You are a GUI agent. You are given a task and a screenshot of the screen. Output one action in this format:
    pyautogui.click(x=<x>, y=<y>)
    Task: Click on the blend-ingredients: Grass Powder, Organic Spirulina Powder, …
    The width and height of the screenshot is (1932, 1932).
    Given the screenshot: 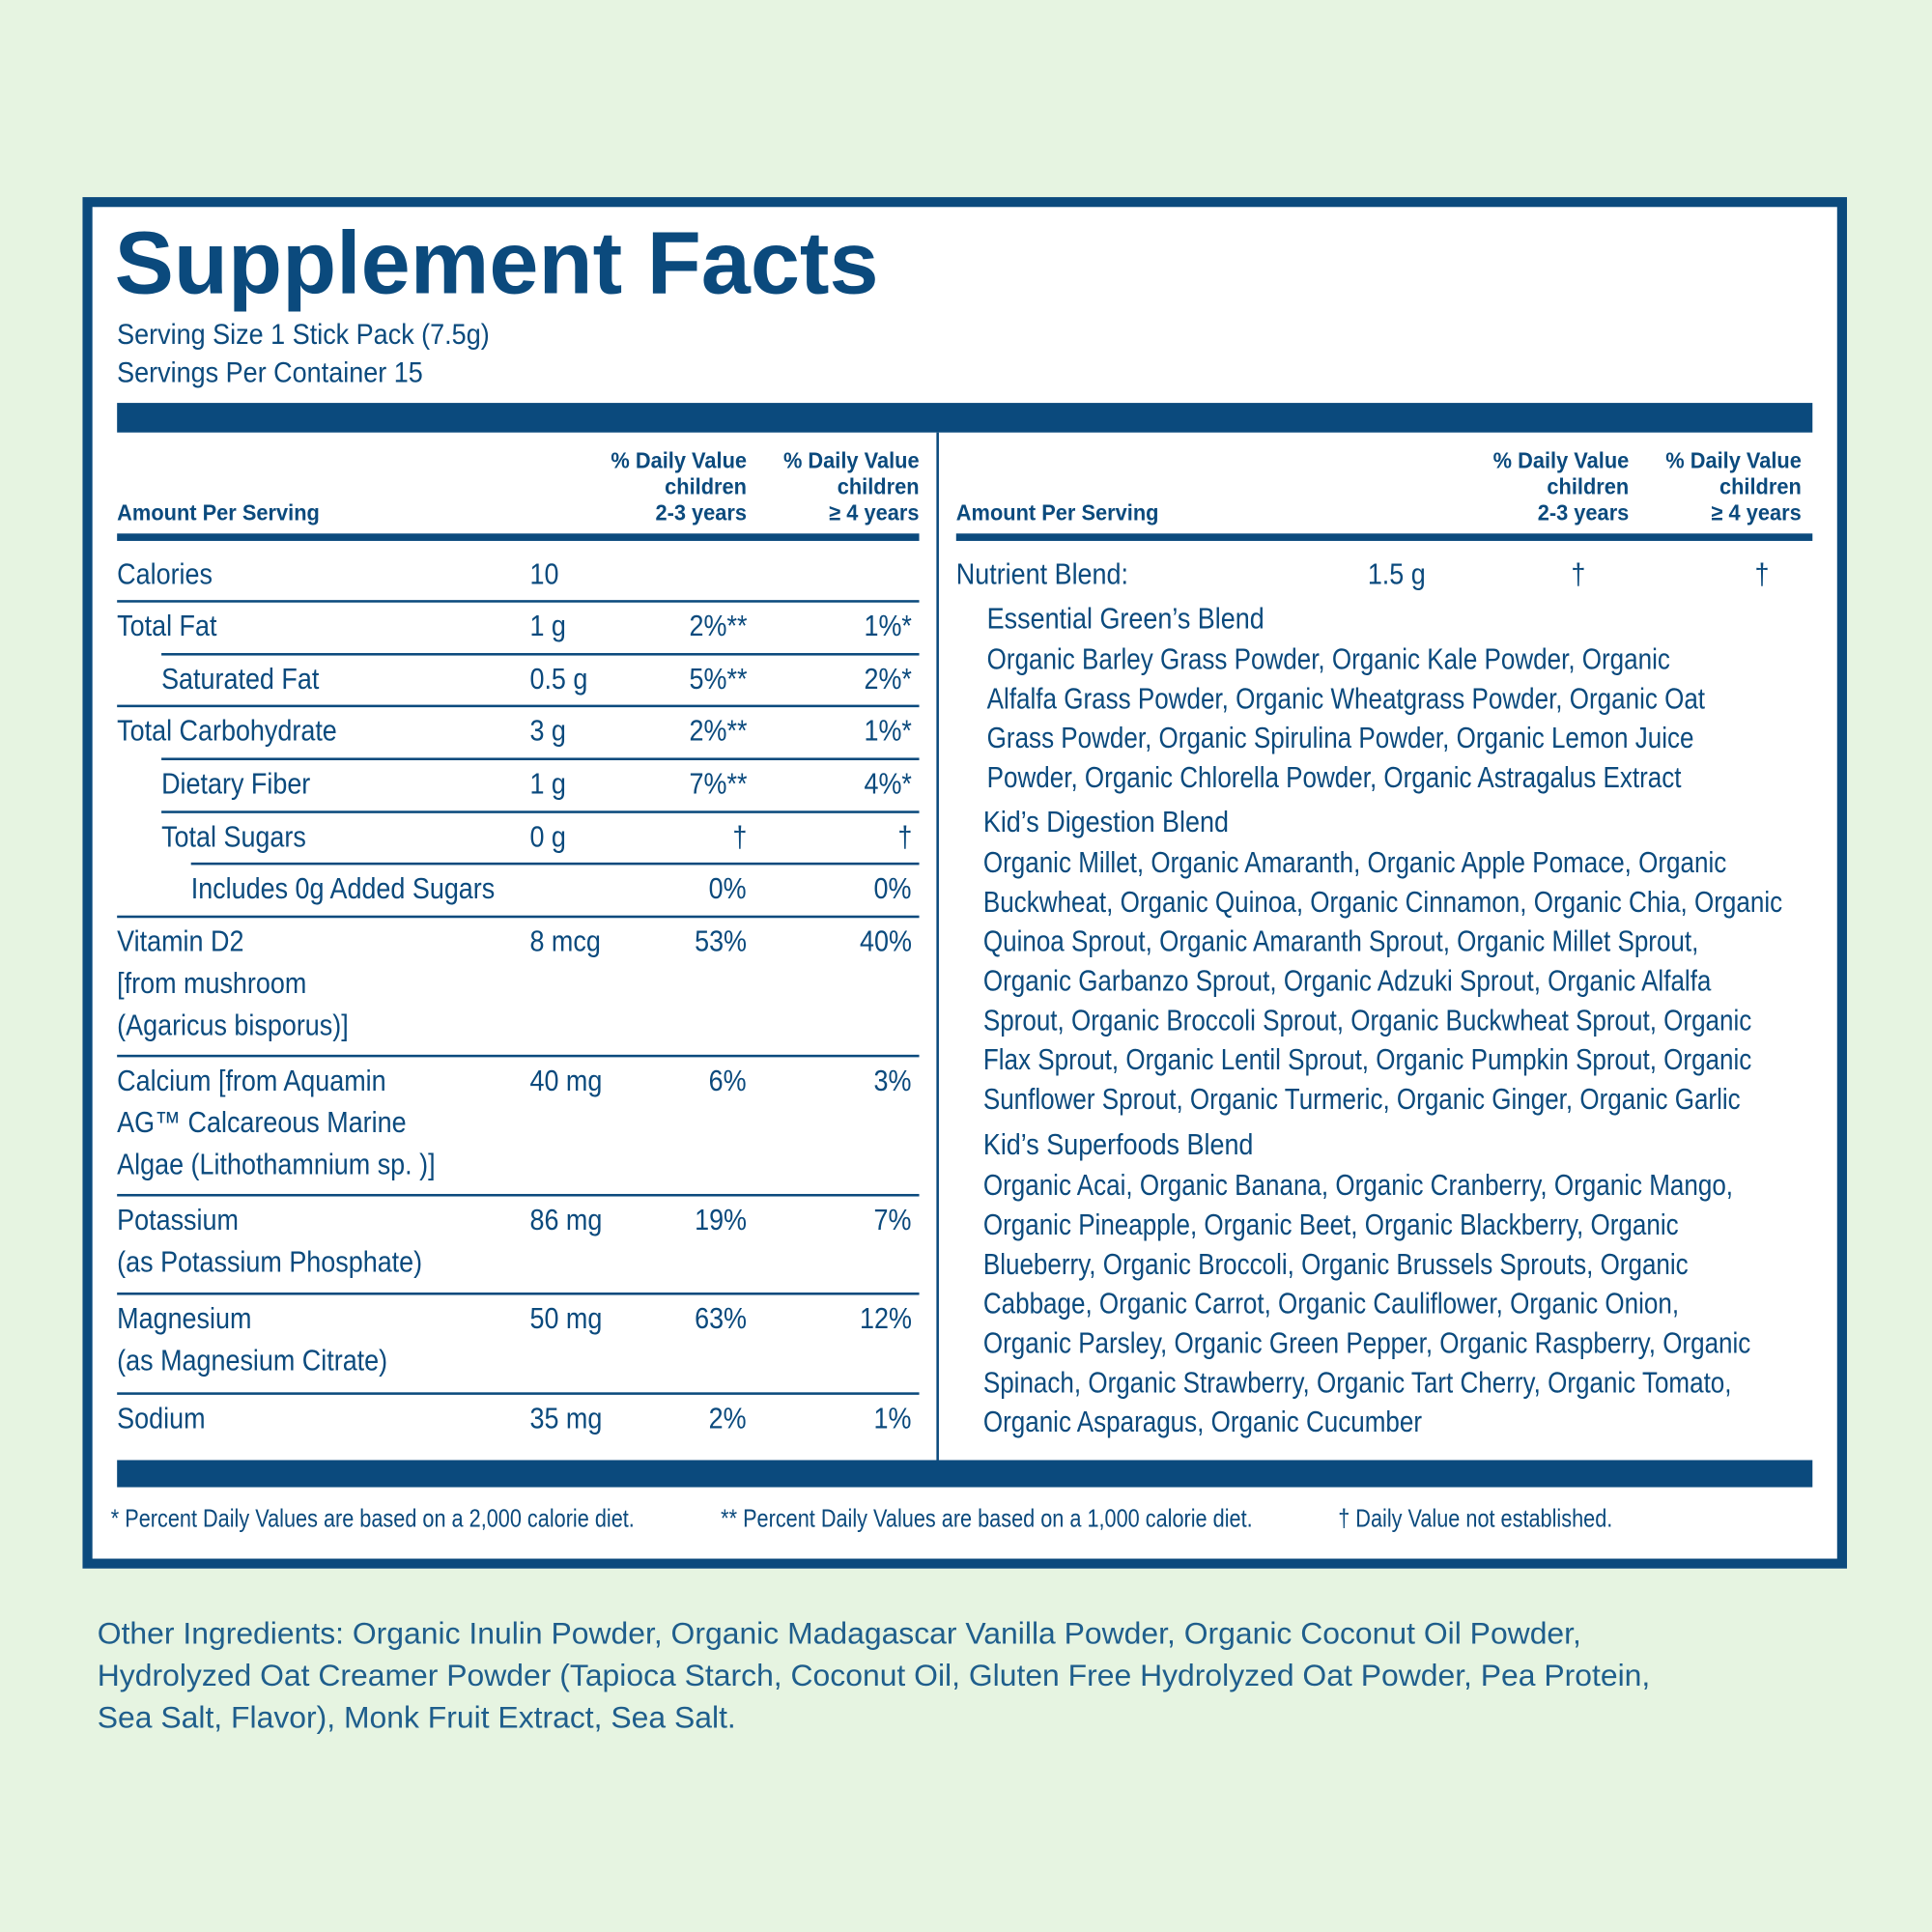 What is the action you would take?
    pyautogui.click(x=1340, y=738)
    